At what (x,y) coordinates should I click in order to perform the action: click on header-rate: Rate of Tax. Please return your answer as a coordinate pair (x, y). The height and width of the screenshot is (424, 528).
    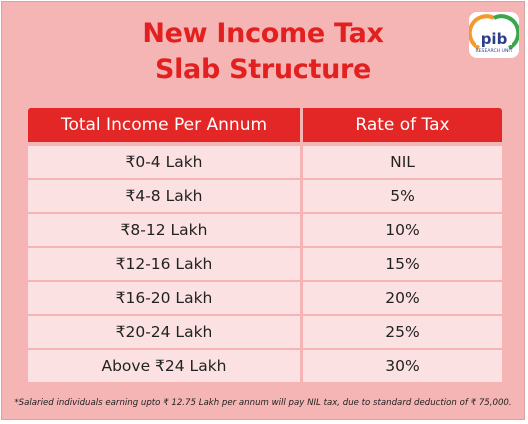
    Looking at the image, I should click on (402, 125).